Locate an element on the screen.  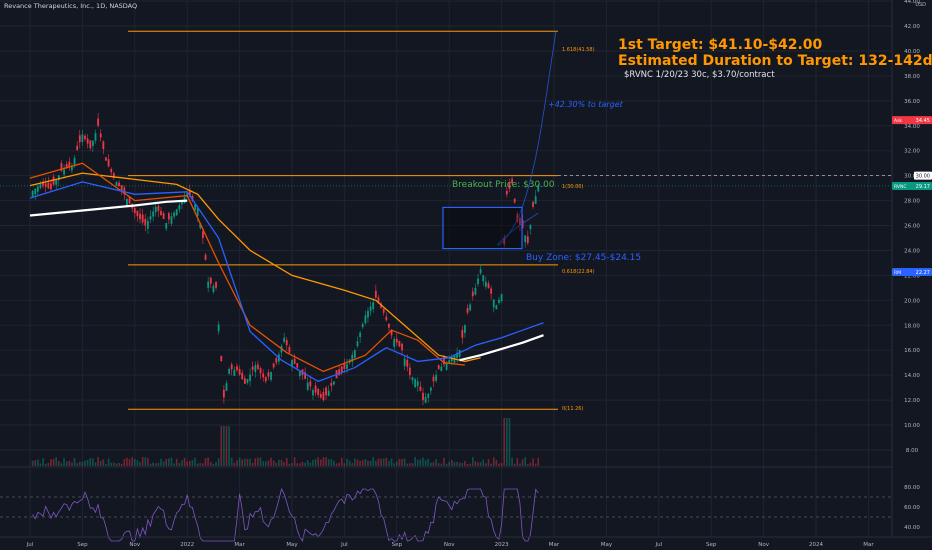
price-tick-label: 34.00 is located at coordinates (912, 127).